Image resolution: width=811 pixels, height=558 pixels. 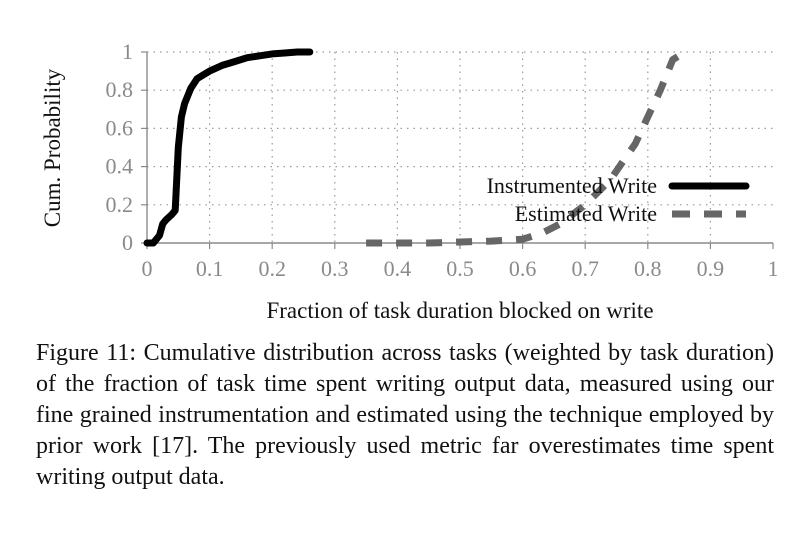 I want to click on y-tick-labels: 0 0.2 0.4 0.6 0.8 1, so click(x=120, y=147).